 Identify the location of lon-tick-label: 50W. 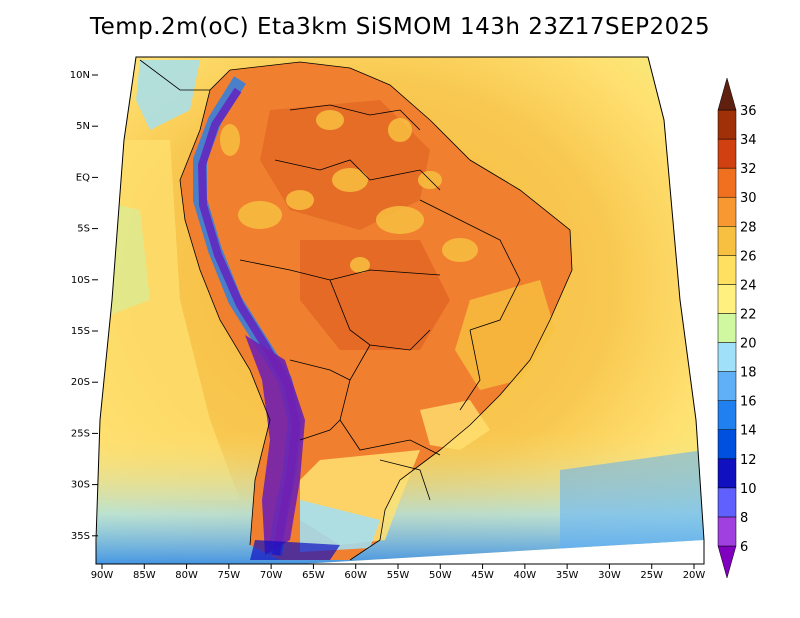
(440, 575).